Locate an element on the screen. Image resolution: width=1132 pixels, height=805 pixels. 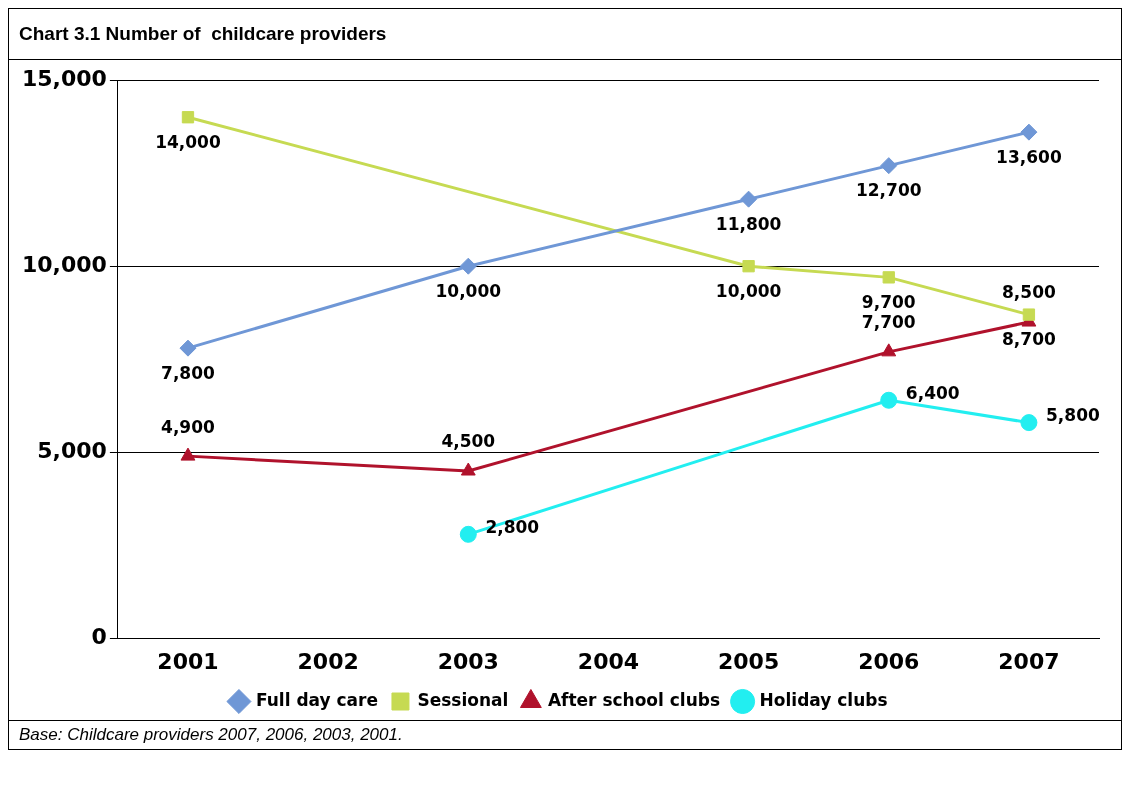
legend-label: Full day care is located at coordinates (316, 699).